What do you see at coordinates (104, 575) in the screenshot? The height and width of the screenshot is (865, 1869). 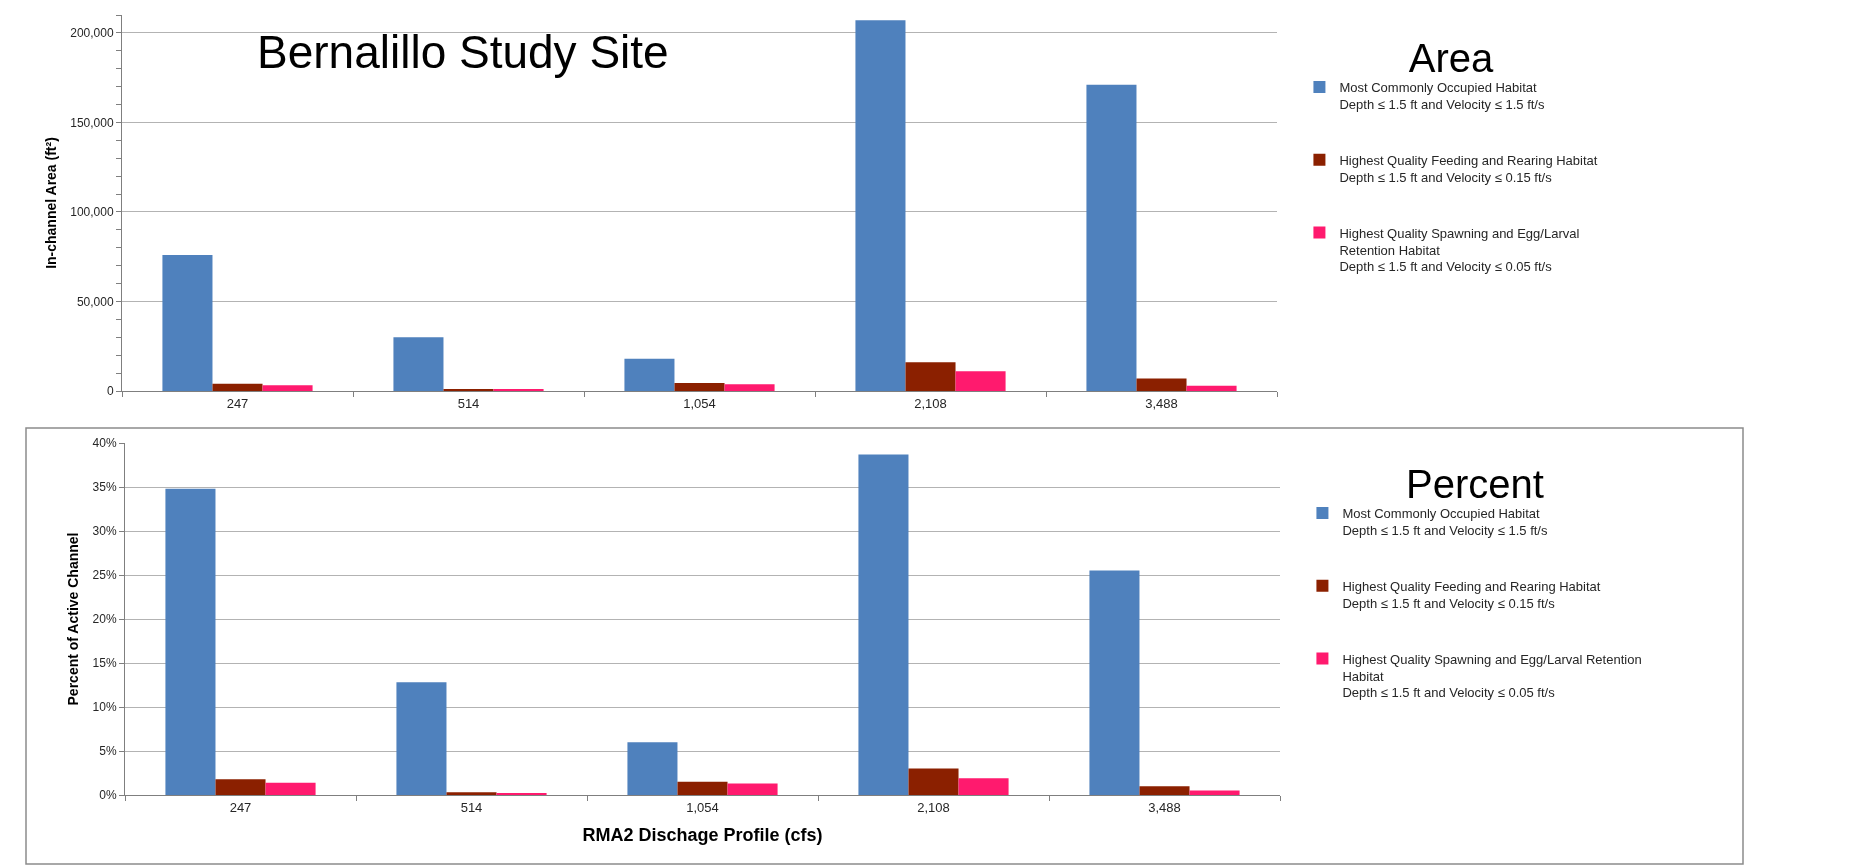 I see `y-tick-label: 25%` at bounding box center [104, 575].